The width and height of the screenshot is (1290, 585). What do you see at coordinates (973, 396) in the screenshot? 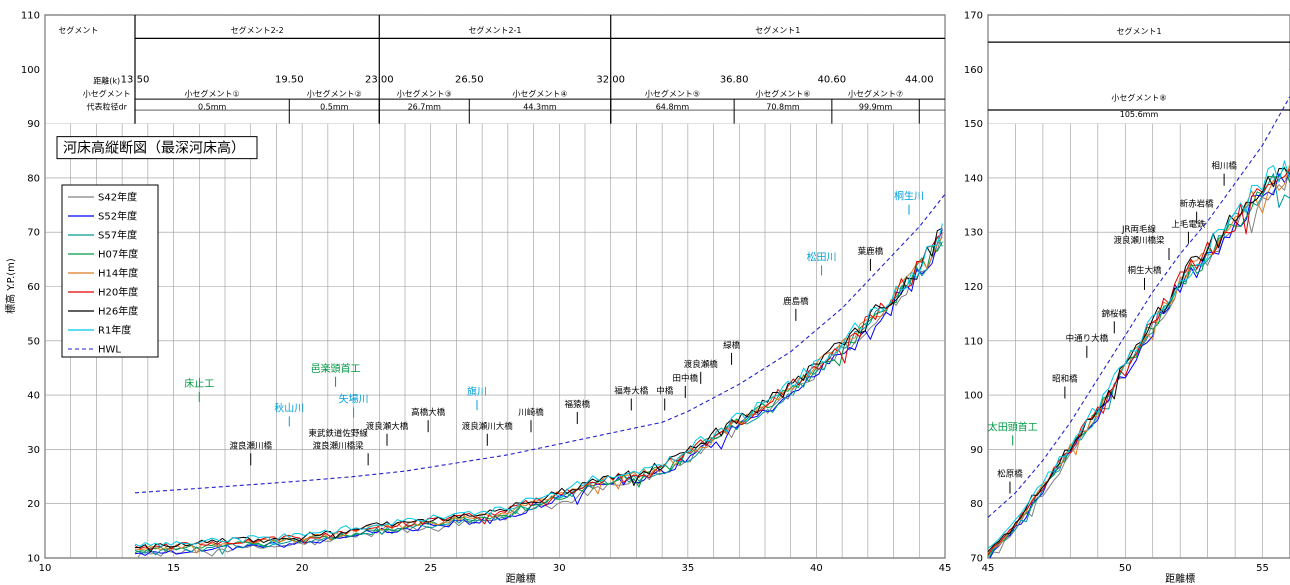
I see `right-y-tick-label: 100` at bounding box center [973, 396].